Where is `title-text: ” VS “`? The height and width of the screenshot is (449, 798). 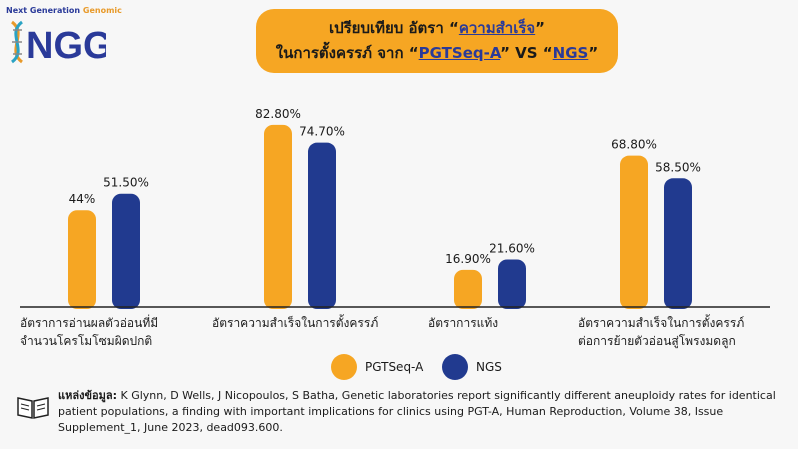 title-text: ” VS “ is located at coordinates (526, 53).